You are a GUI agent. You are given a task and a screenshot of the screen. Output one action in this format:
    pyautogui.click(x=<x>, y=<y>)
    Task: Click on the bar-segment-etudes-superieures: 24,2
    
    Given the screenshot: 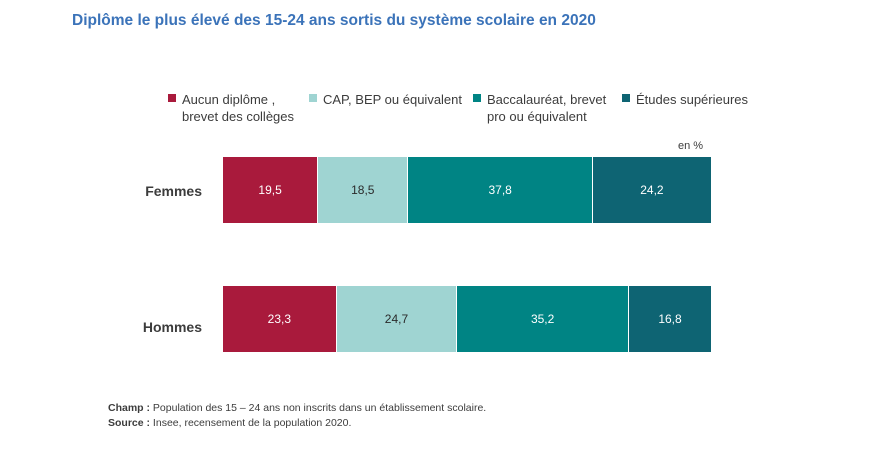 What is the action you would take?
    pyautogui.click(x=651, y=190)
    